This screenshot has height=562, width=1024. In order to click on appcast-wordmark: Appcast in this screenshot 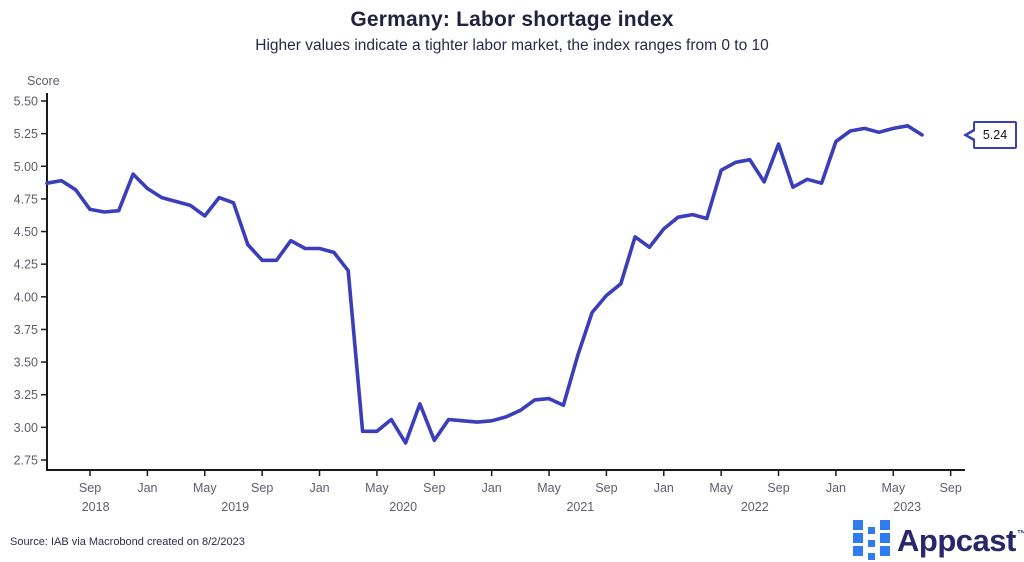, I will do `click(956, 540)`.